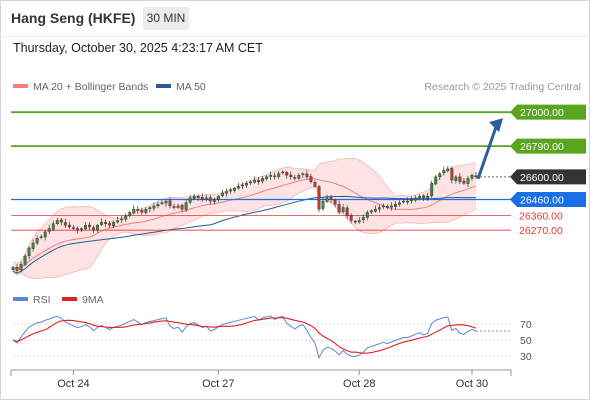 This screenshot has width=590, height=400. I want to click on rsi-tick-label: 50, so click(526, 341).